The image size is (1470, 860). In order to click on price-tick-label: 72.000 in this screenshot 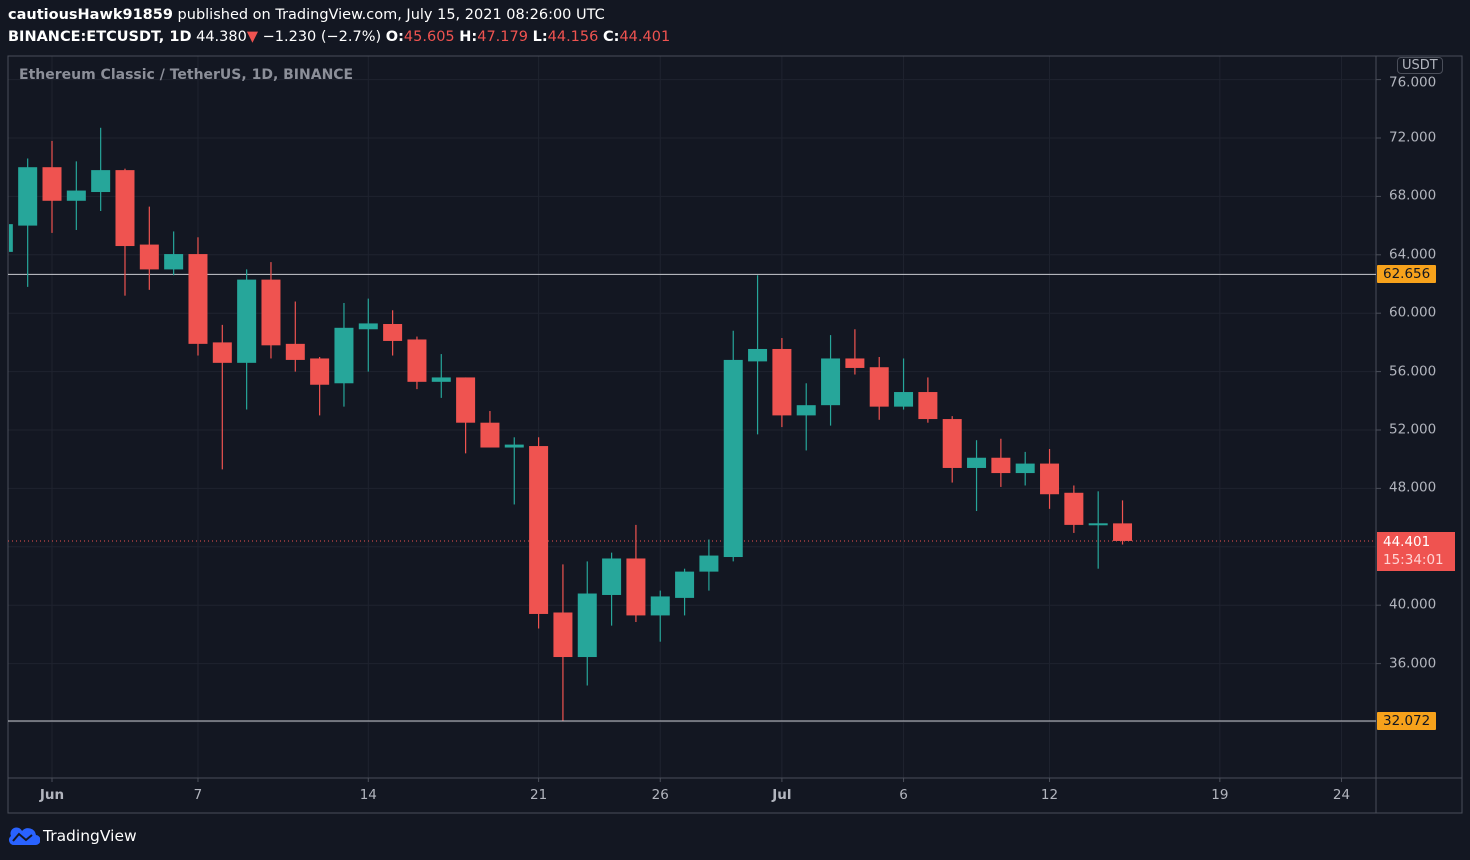, I will do `click(1413, 137)`.